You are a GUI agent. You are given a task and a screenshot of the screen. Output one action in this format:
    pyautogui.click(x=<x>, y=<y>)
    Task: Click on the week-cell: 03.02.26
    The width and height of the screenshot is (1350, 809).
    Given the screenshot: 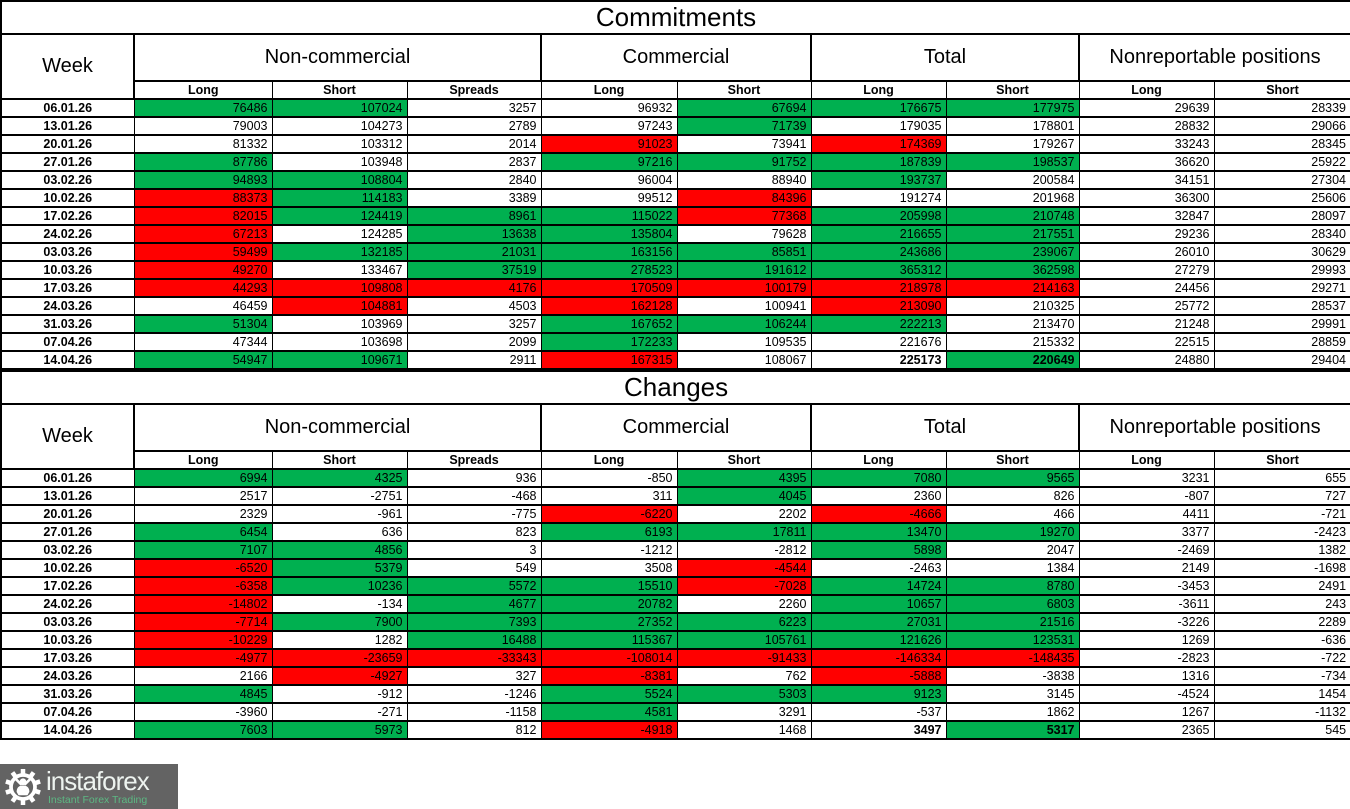 What is the action you would take?
    pyautogui.click(x=67, y=550)
    